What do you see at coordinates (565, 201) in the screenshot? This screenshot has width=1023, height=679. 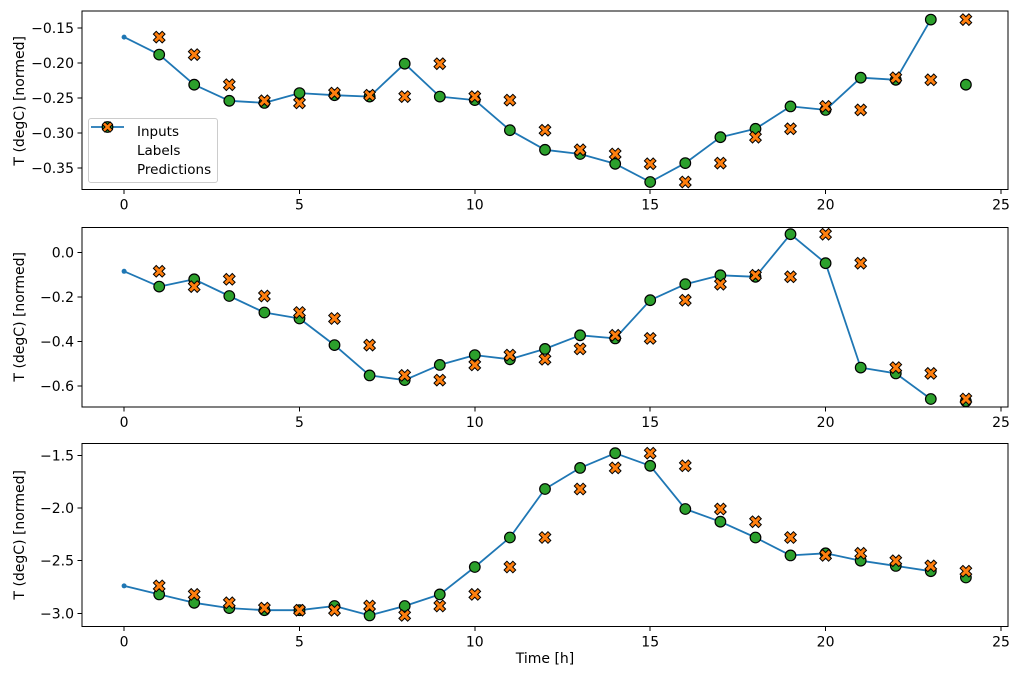 I see `x-axis-ticks: 0 5 10 15 20 25` at bounding box center [565, 201].